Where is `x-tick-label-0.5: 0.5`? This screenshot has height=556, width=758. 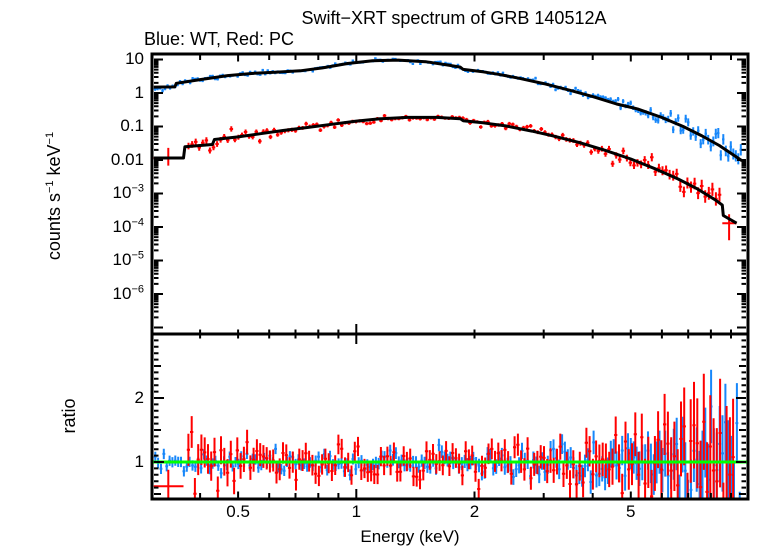
x-tick-label-0.5: 0.5 is located at coordinates (238, 511).